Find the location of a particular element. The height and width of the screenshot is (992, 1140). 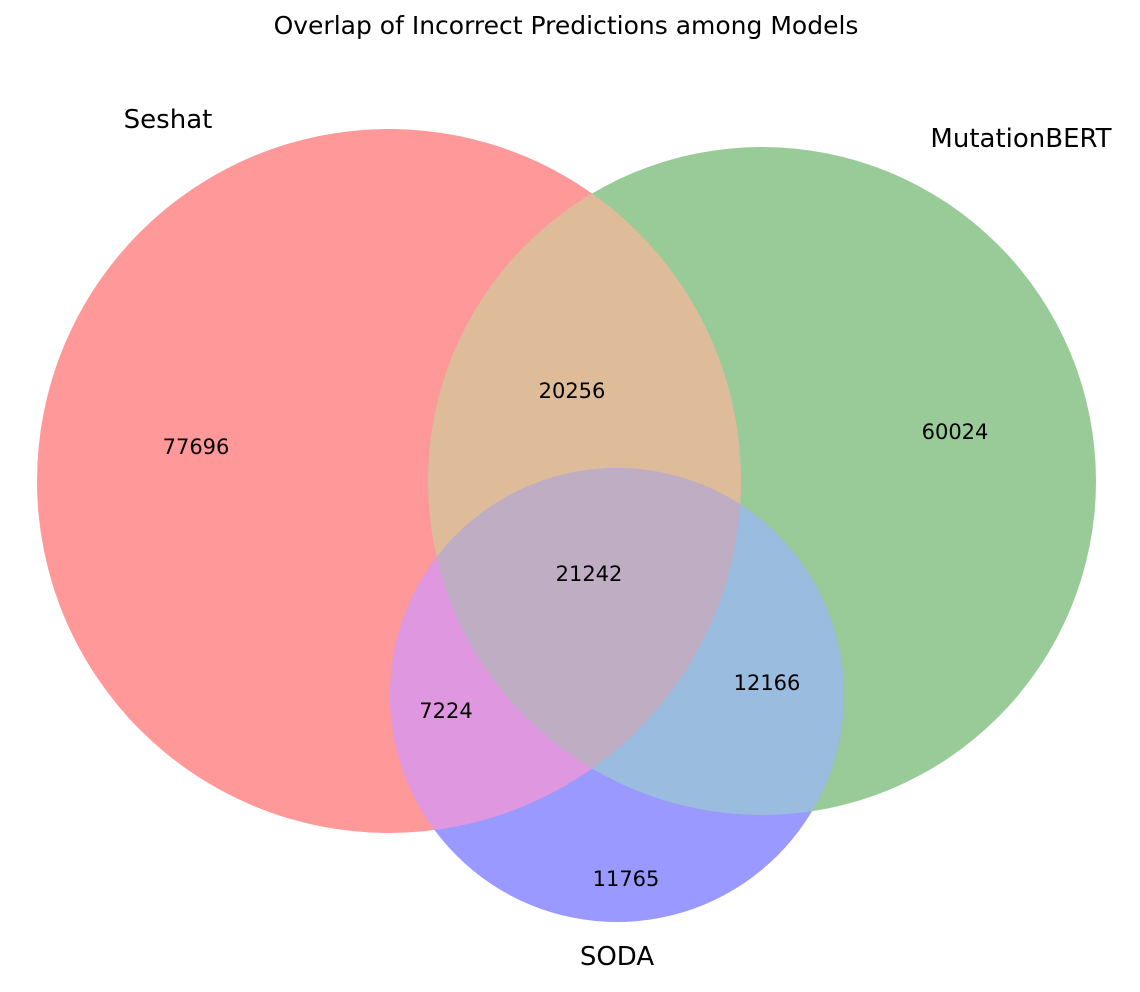

region-value-all-three: 21242 is located at coordinates (589, 574).